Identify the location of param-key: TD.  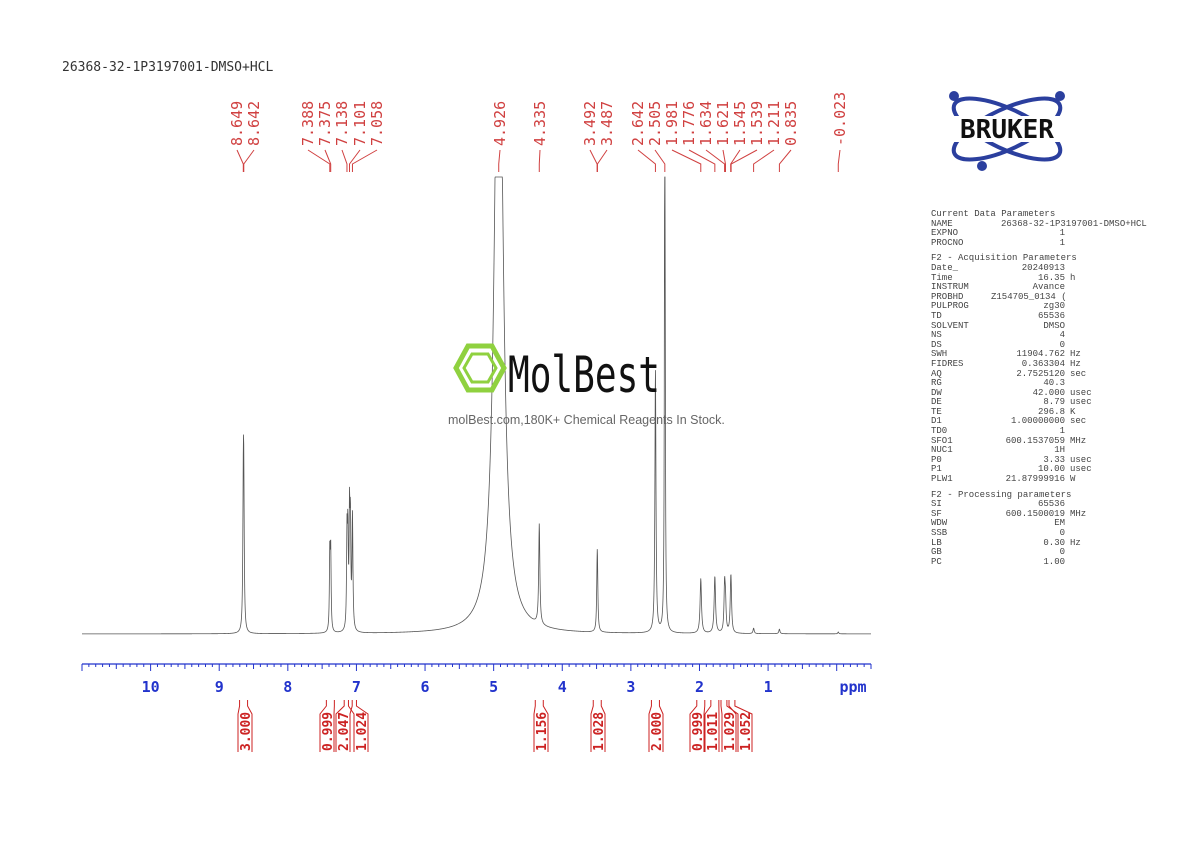
(936, 315).